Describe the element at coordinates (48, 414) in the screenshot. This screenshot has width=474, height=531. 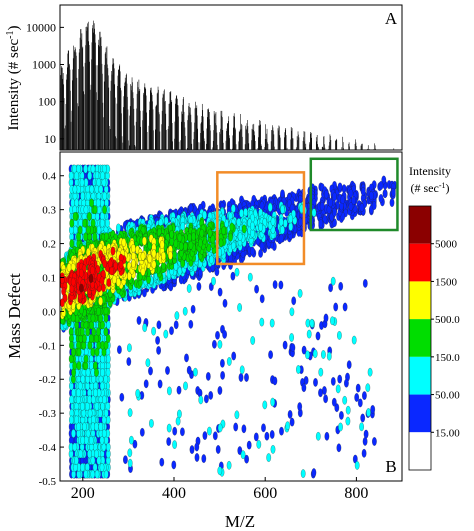
I see `panel-b-y-tick-label: -0.3` at that location.